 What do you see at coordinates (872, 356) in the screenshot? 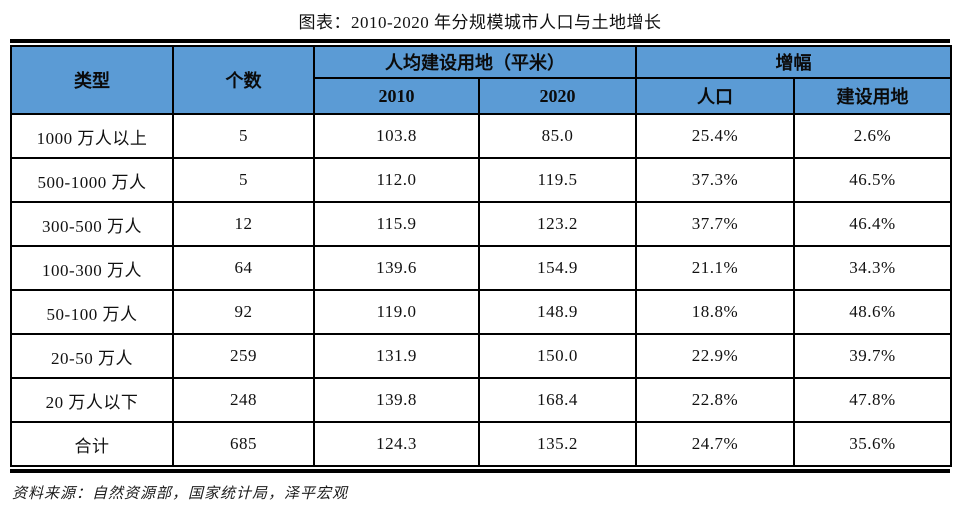
I see `cell-land-growth: 39.7%` at bounding box center [872, 356].